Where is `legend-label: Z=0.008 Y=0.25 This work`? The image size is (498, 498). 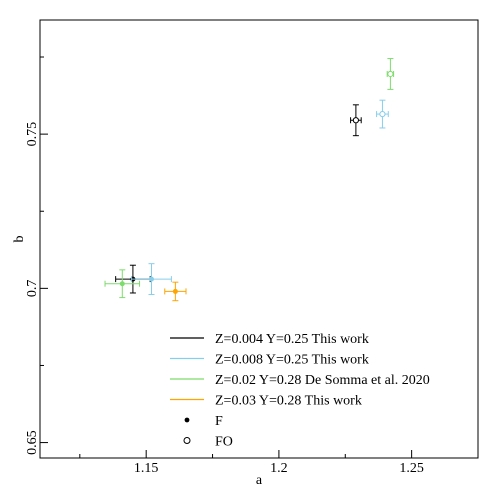 legend-label: Z=0.008 Y=0.25 This work is located at coordinates (292, 360).